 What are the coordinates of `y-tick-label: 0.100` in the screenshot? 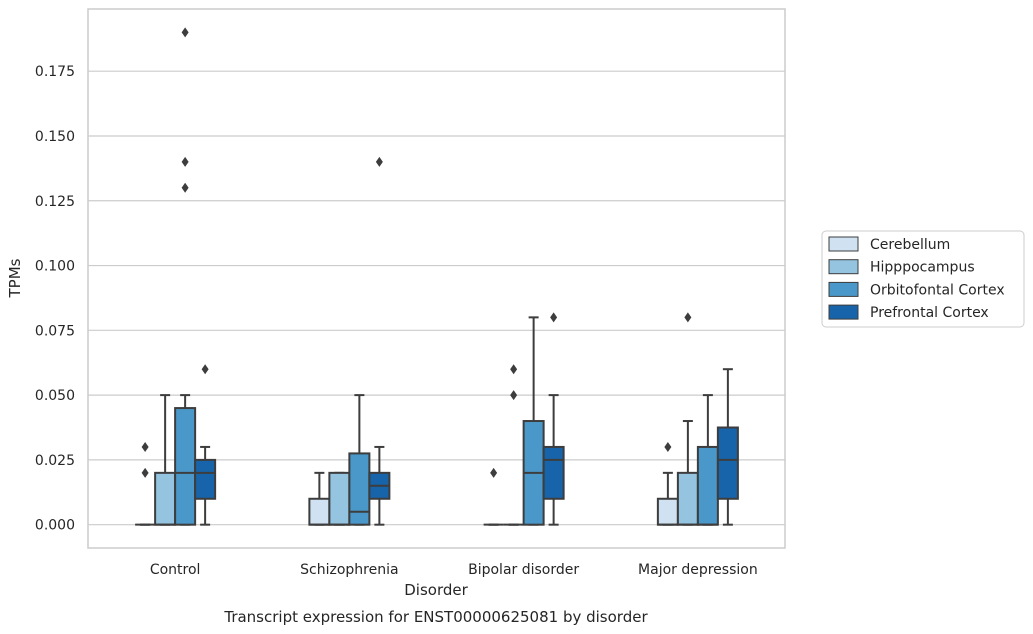 It's located at (55, 267).